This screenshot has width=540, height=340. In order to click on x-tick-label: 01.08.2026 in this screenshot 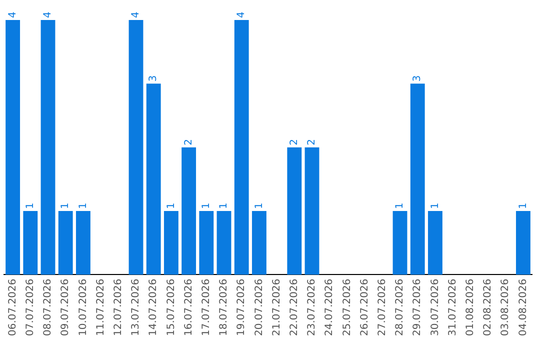, I will do `click(470, 307)`.